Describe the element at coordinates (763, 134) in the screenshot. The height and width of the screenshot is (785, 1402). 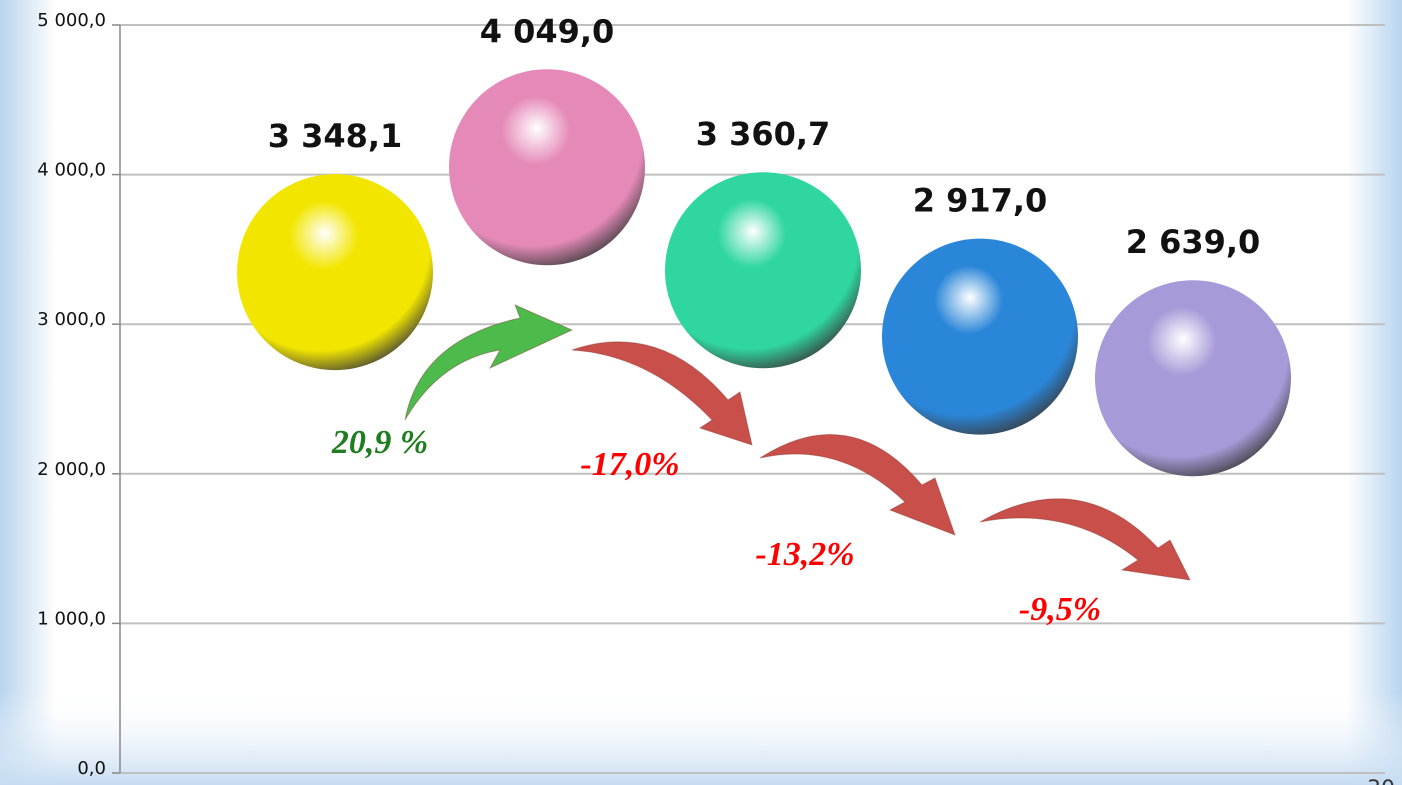
I see `value-label: 3 360,7` at that location.